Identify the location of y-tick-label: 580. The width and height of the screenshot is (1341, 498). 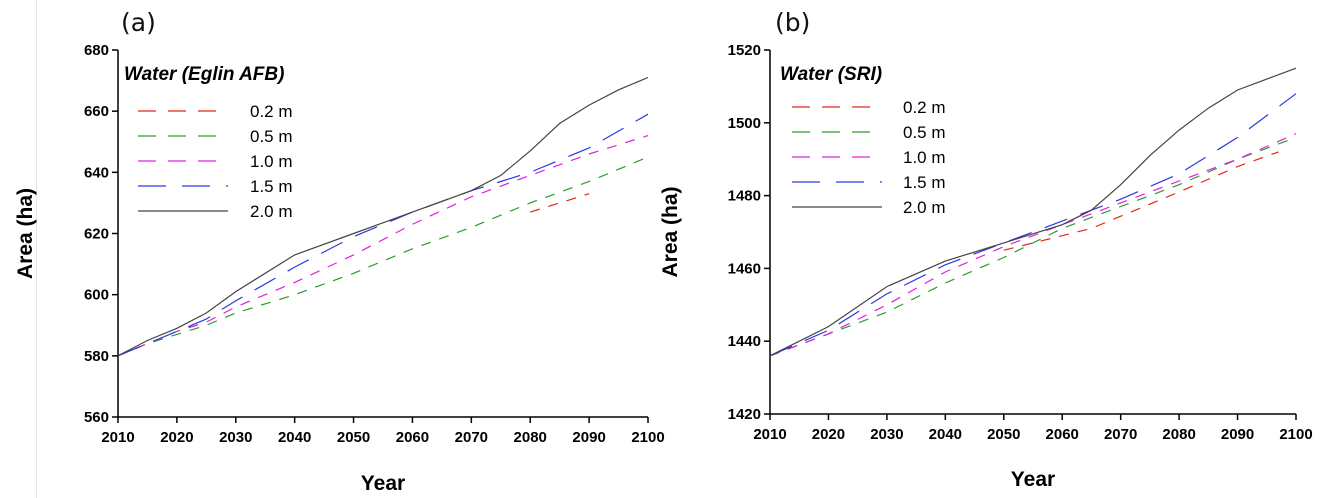
(96, 356).